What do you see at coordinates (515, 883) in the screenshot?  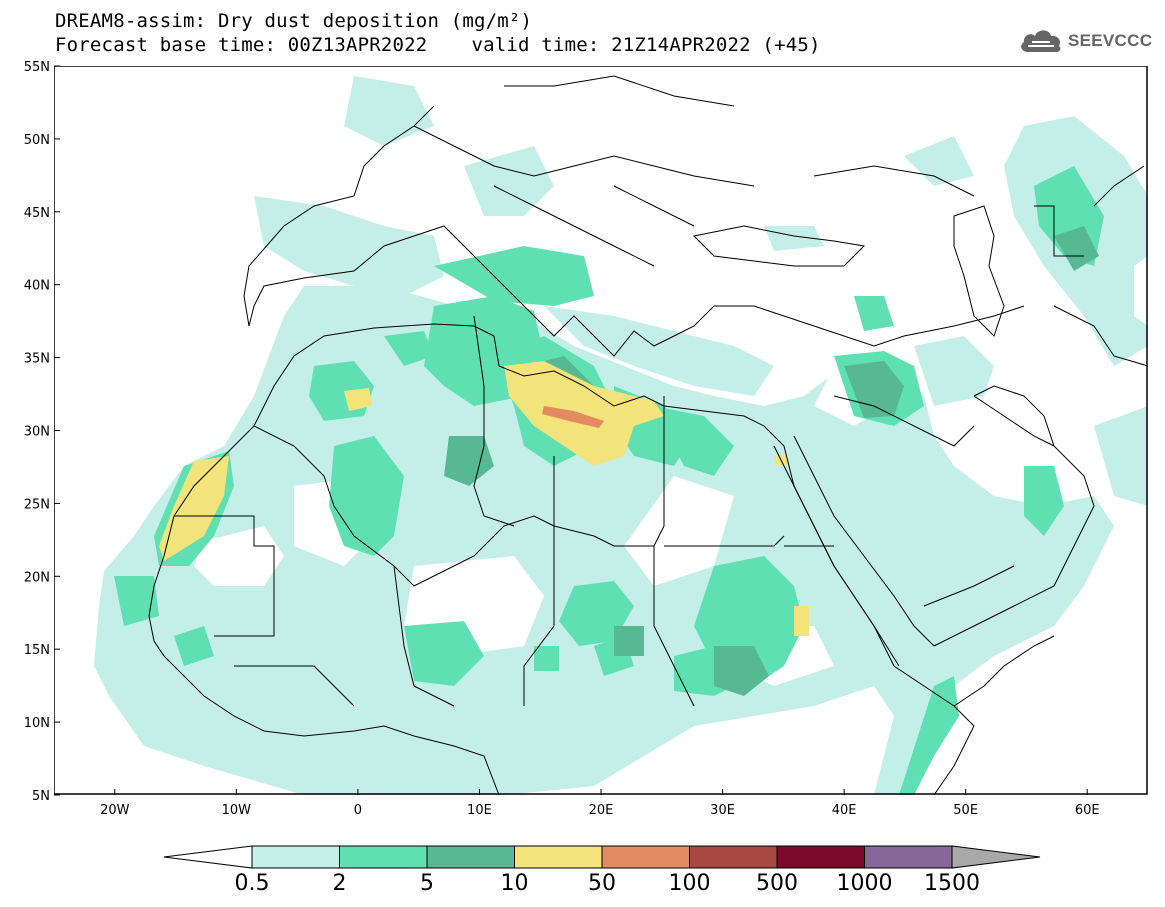 I see `legend-label: 10` at bounding box center [515, 883].